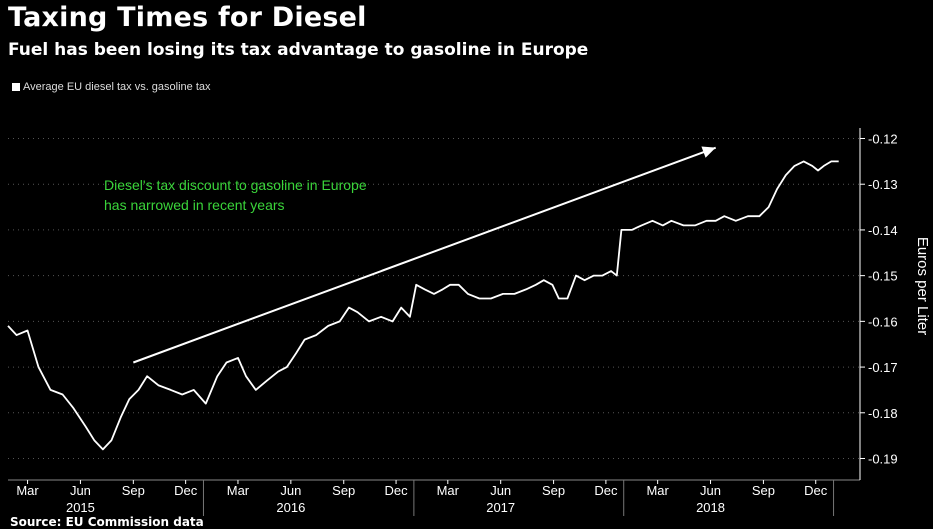  Describe the element at coordinates (117, 87) in the screenshot. I see `legend-label: Average EU diesel tax vs. gasoline tax` at that location.